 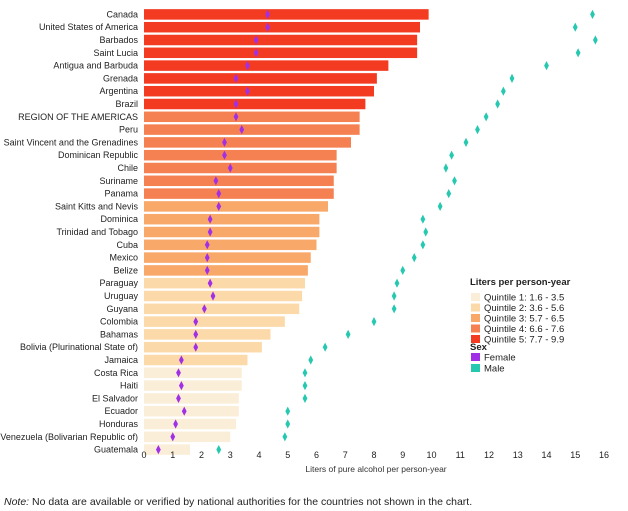 I want to click on category-label: Peru, so click(x=128, y=130).